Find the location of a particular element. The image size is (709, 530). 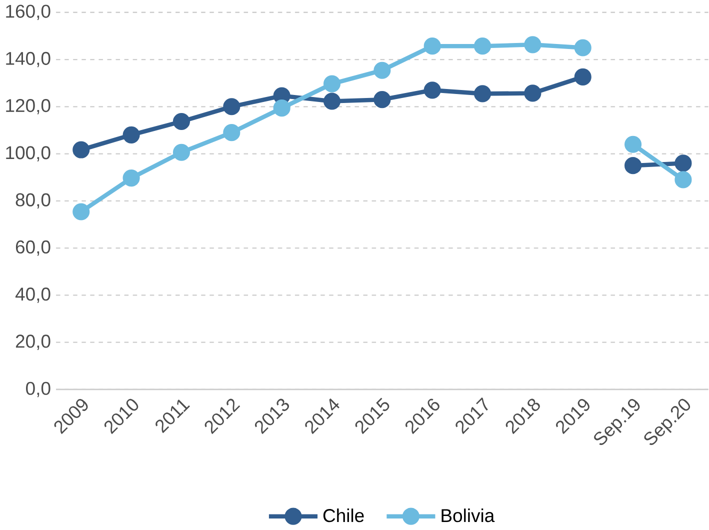

legend-label: Chile is located at coordinates (343, 515).